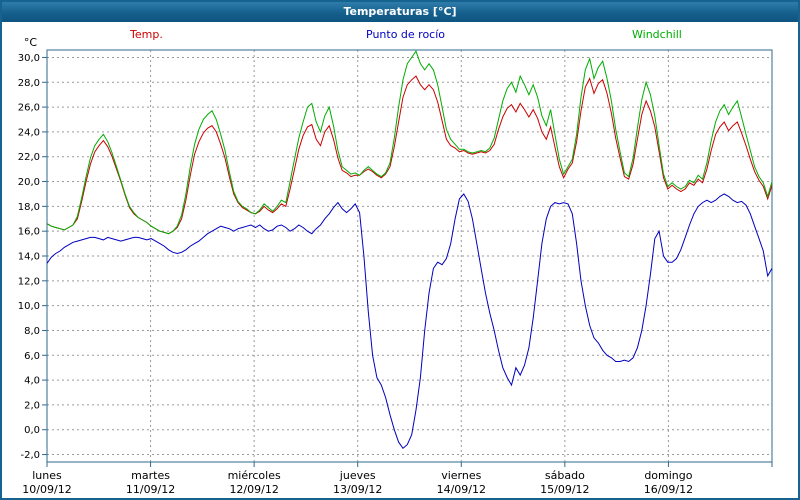 The image size is (800, 500). What do you see at coordinates (32, 381) in the screenshot?
I see `y-tick-label: 4,0` at bounding box center [32, 381].